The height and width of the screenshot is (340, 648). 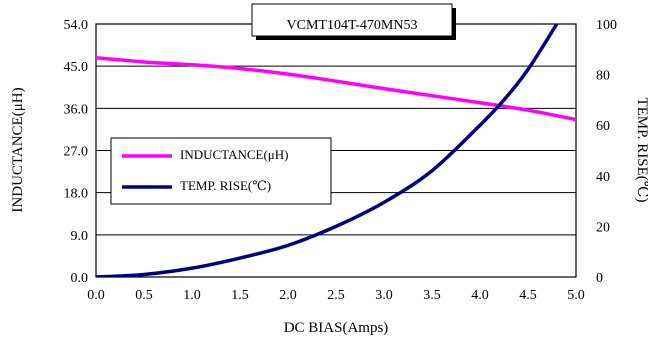 What do you see at coordinates (603, 177) in the screenshot?
I see `right-y-tick-label: 40` at bounding box center [603, 177].